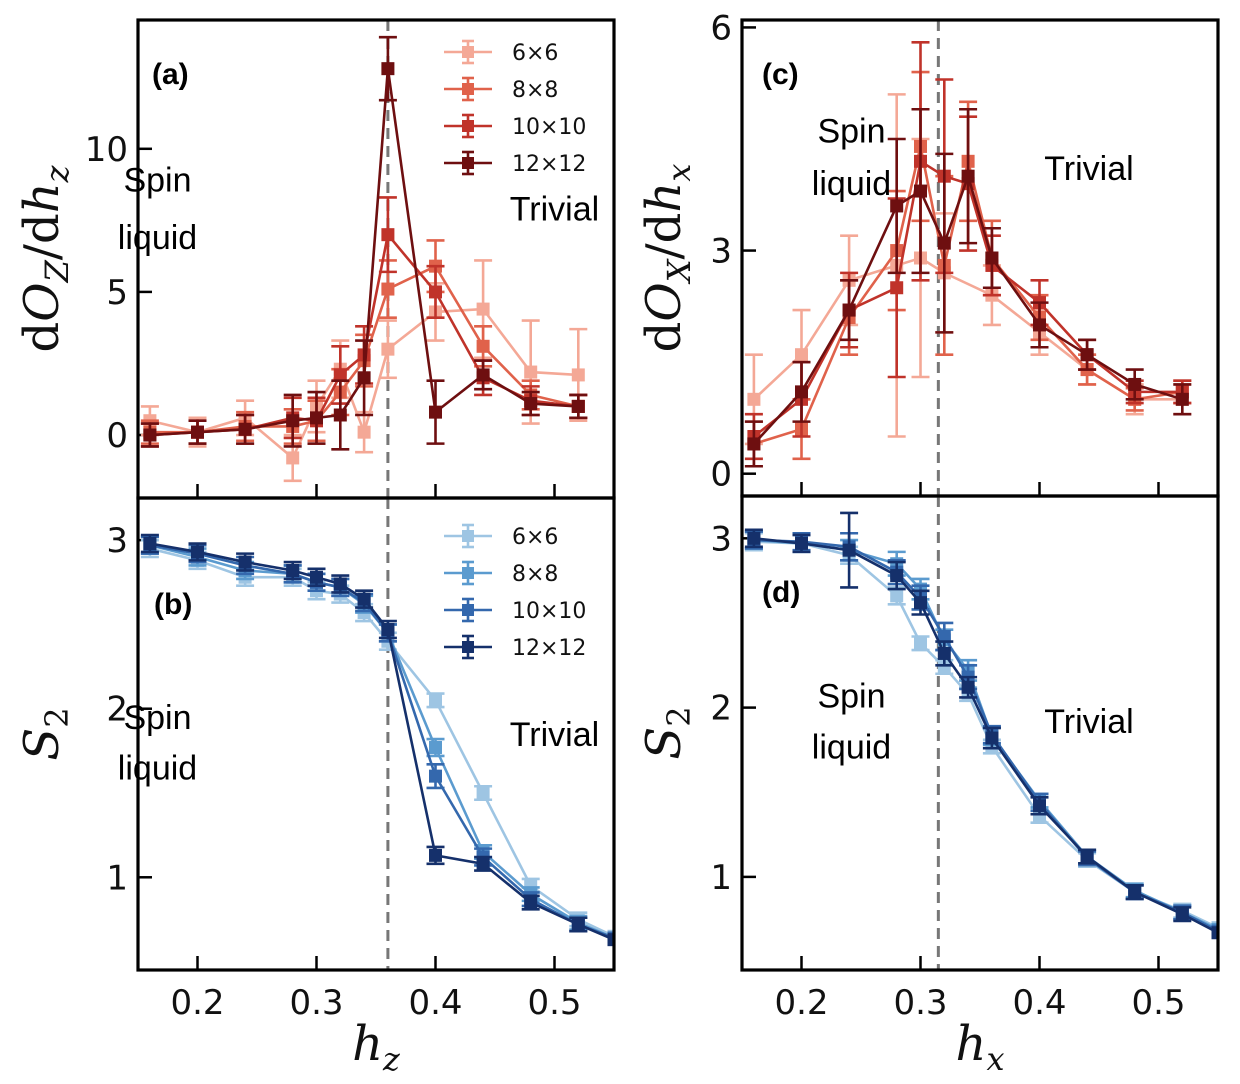 The image size is (1240, 1084). I want to click on legend-marker, so click(468, 52).